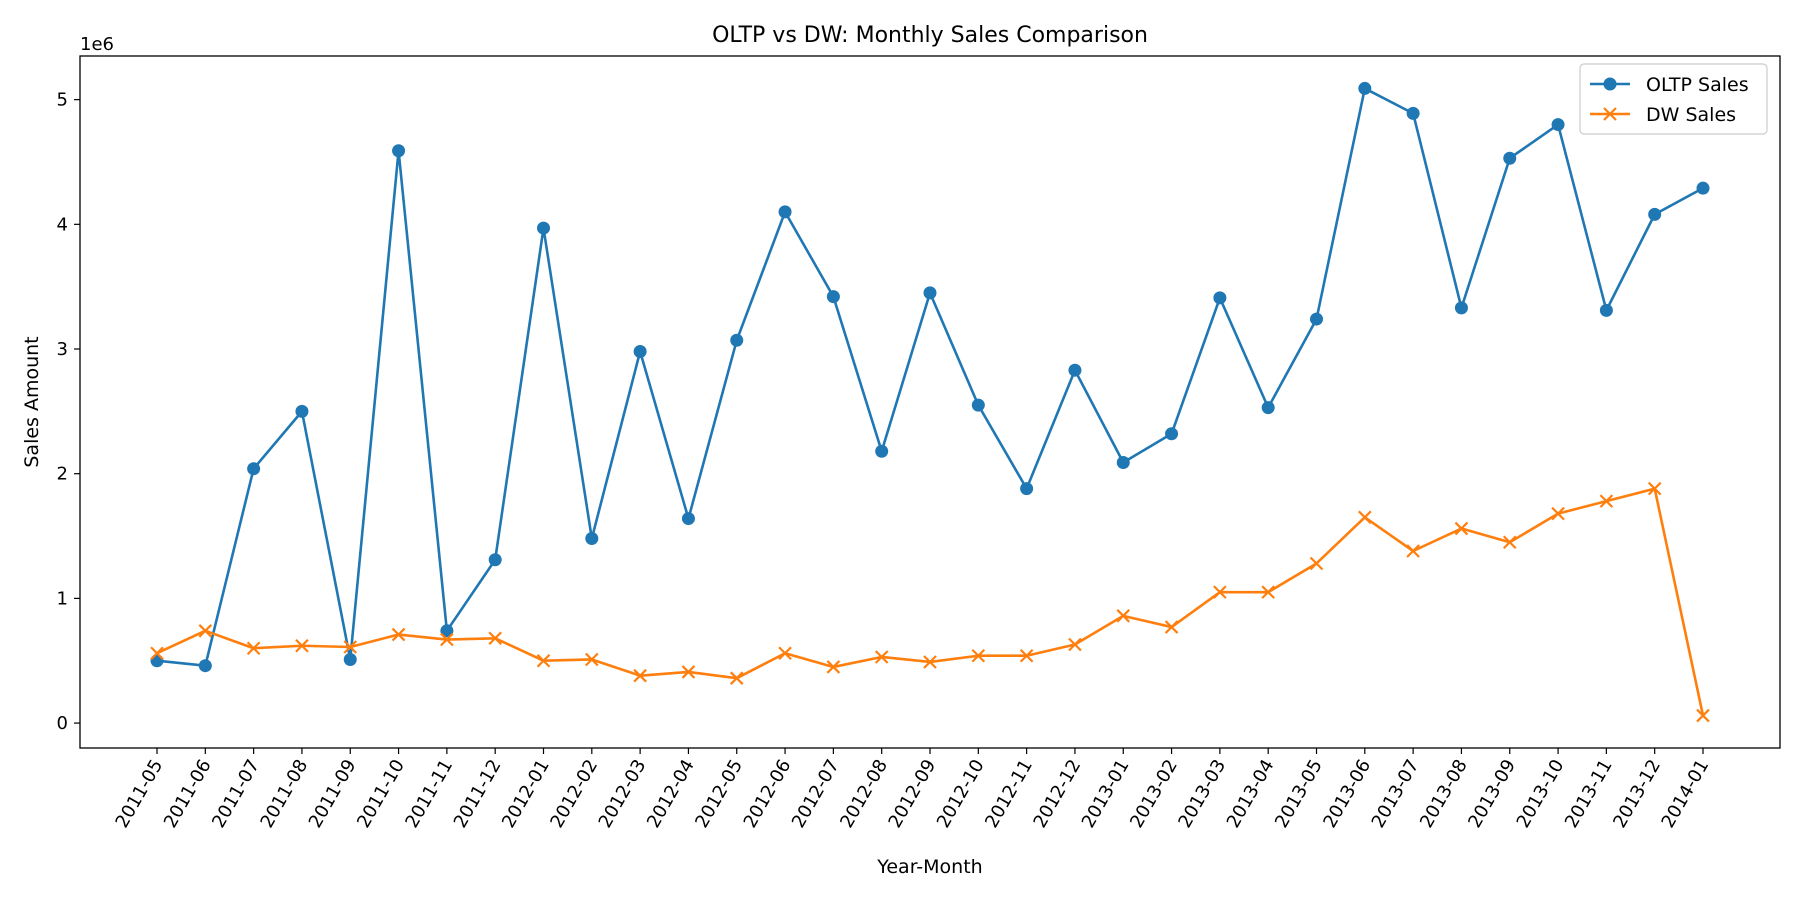  I want to click on x-tick-label: 2011-06, so click(188, 794).